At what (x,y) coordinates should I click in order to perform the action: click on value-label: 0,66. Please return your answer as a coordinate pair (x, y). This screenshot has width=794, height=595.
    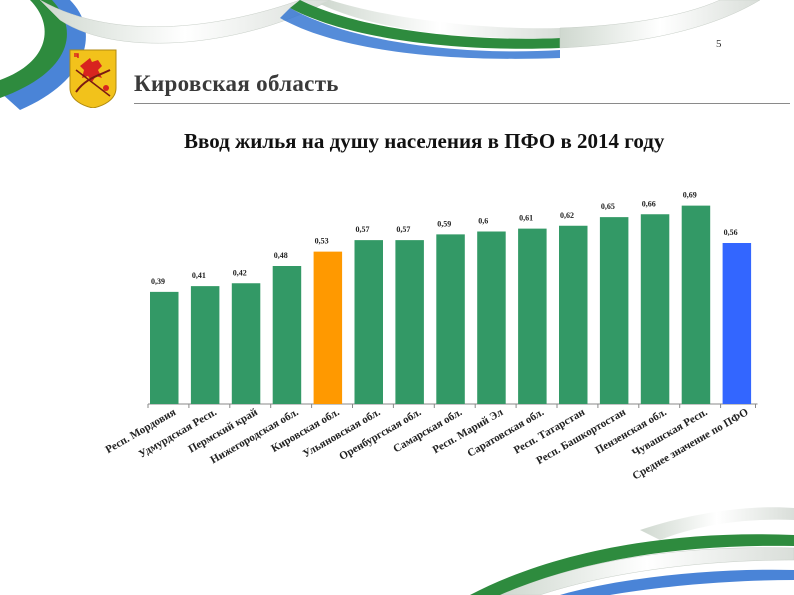
    Looking at the image, I should click on (649, 203).